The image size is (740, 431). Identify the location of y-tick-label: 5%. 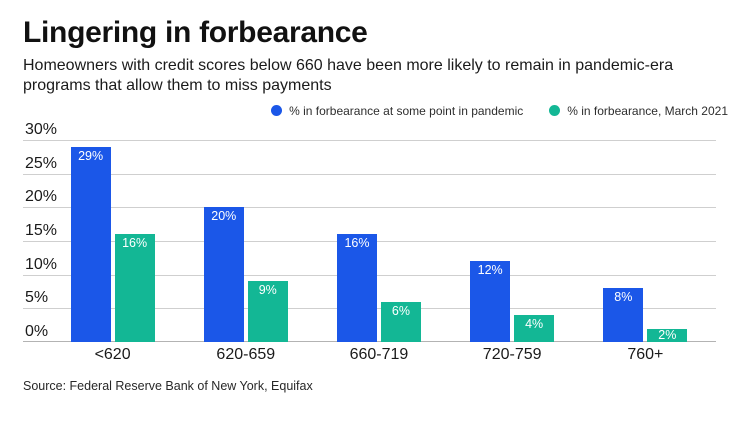
(37, 298).